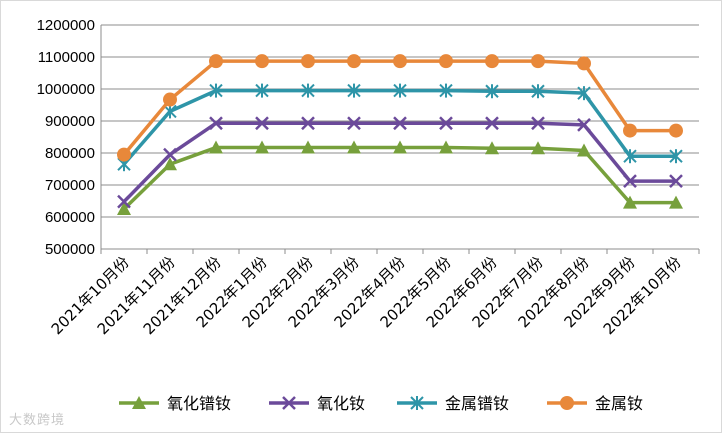 The height and width of the screenshot is (434, 722). Describe the element at coordinates (66, 89) in the screenshot. I see `y-tick-label: 1000000` at that location.